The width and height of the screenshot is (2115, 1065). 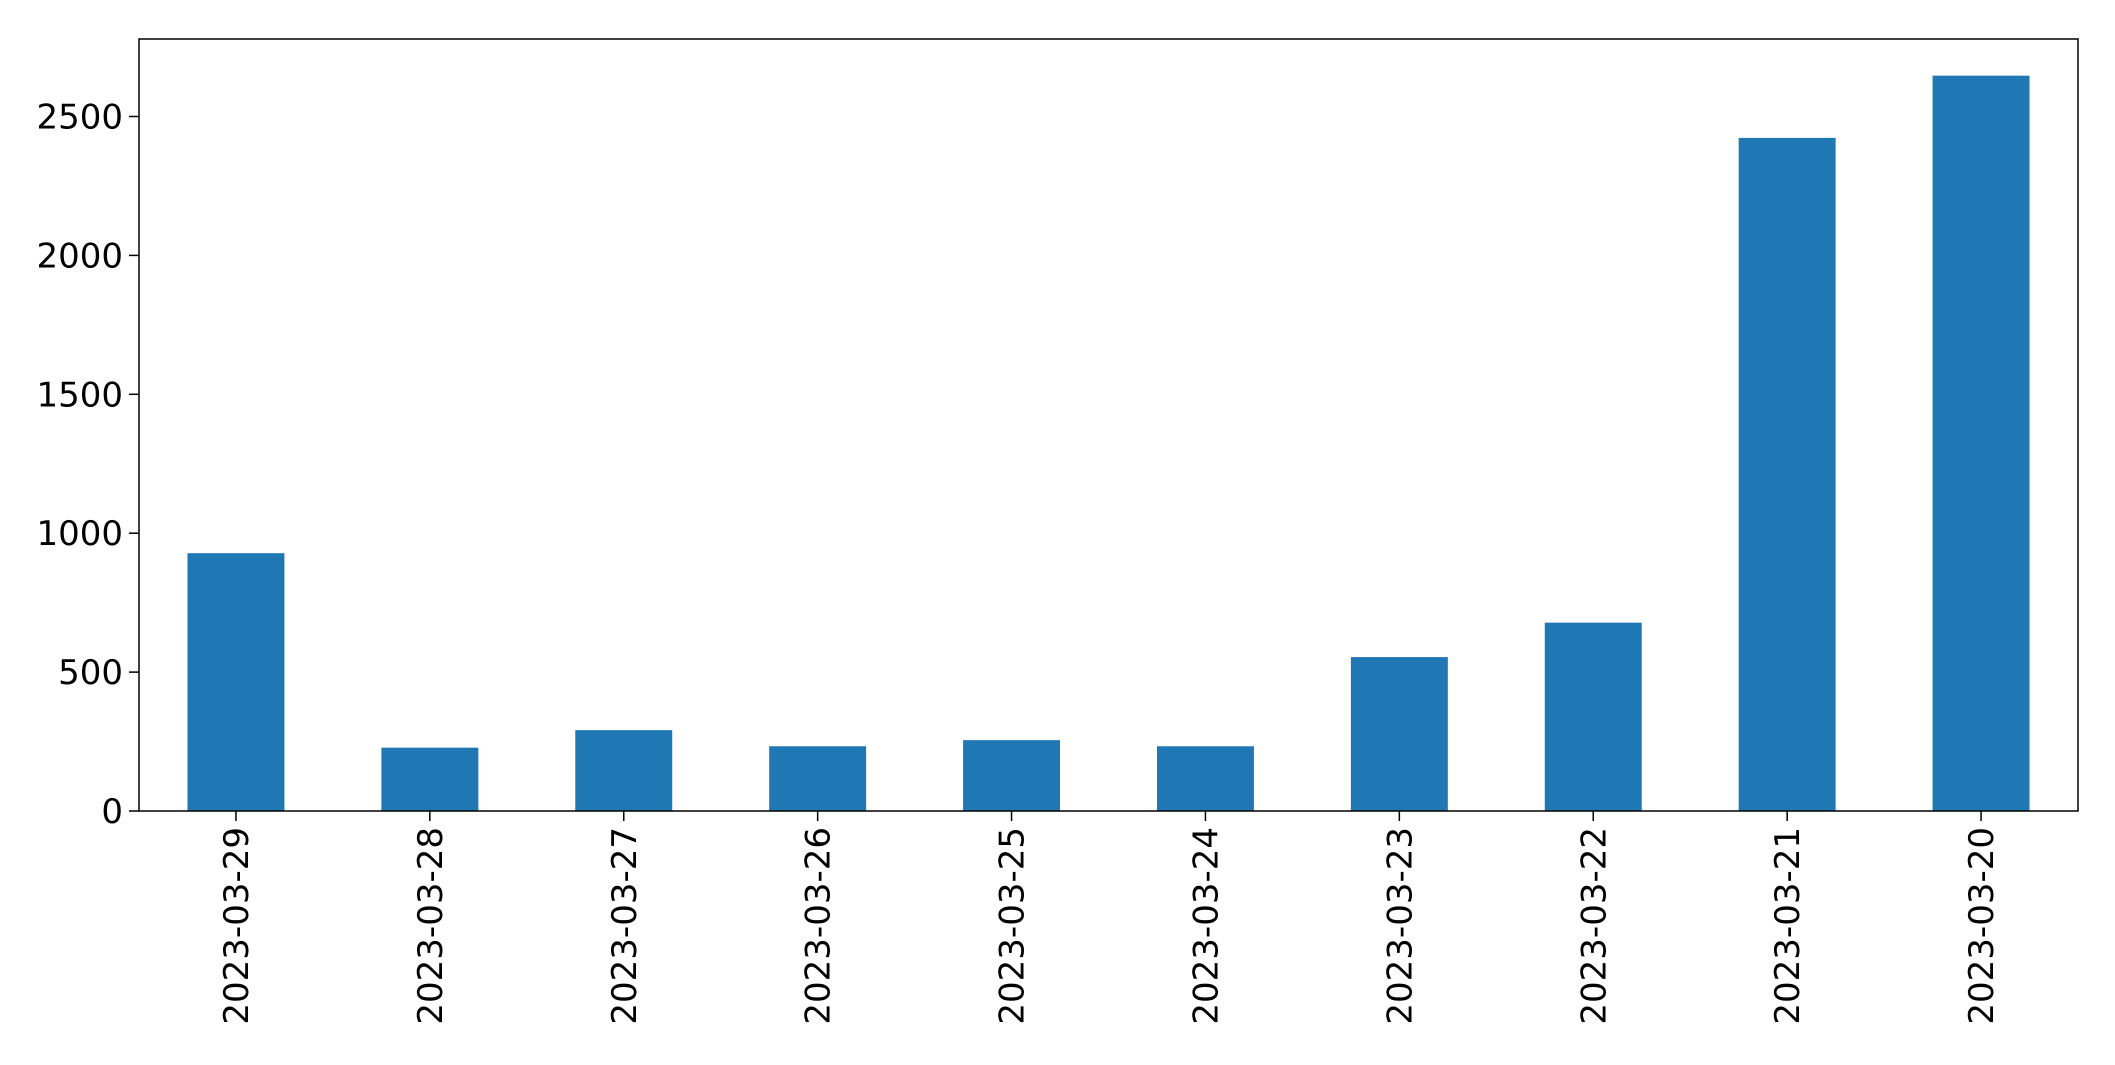 I want to click on y-axis: 0 500 1000 1500 2000 2500, so click(x=87, y=465).